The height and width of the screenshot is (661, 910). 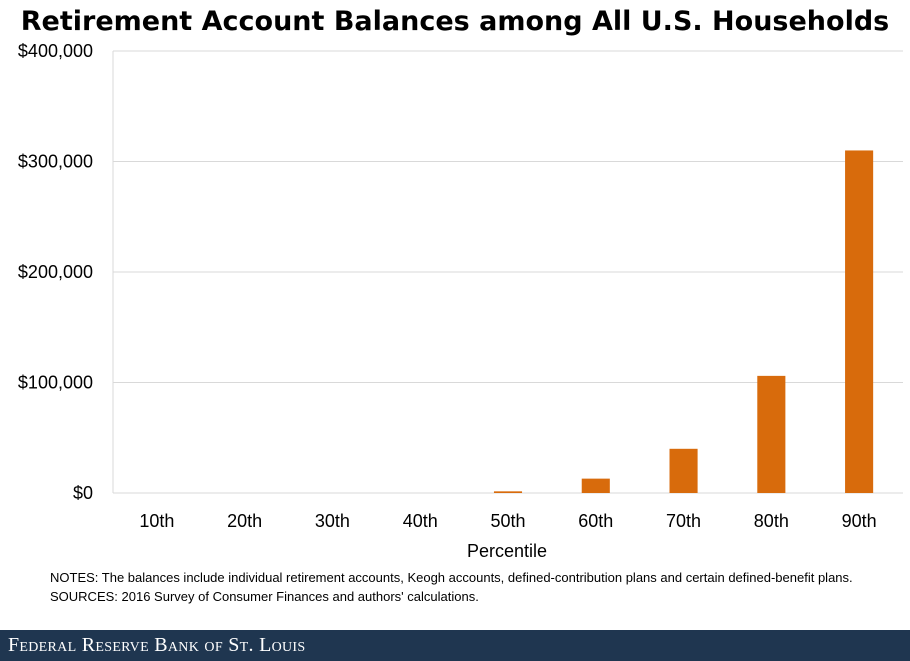 I want to click on y-tick-label: $100,000, so click(x=55, y=383).